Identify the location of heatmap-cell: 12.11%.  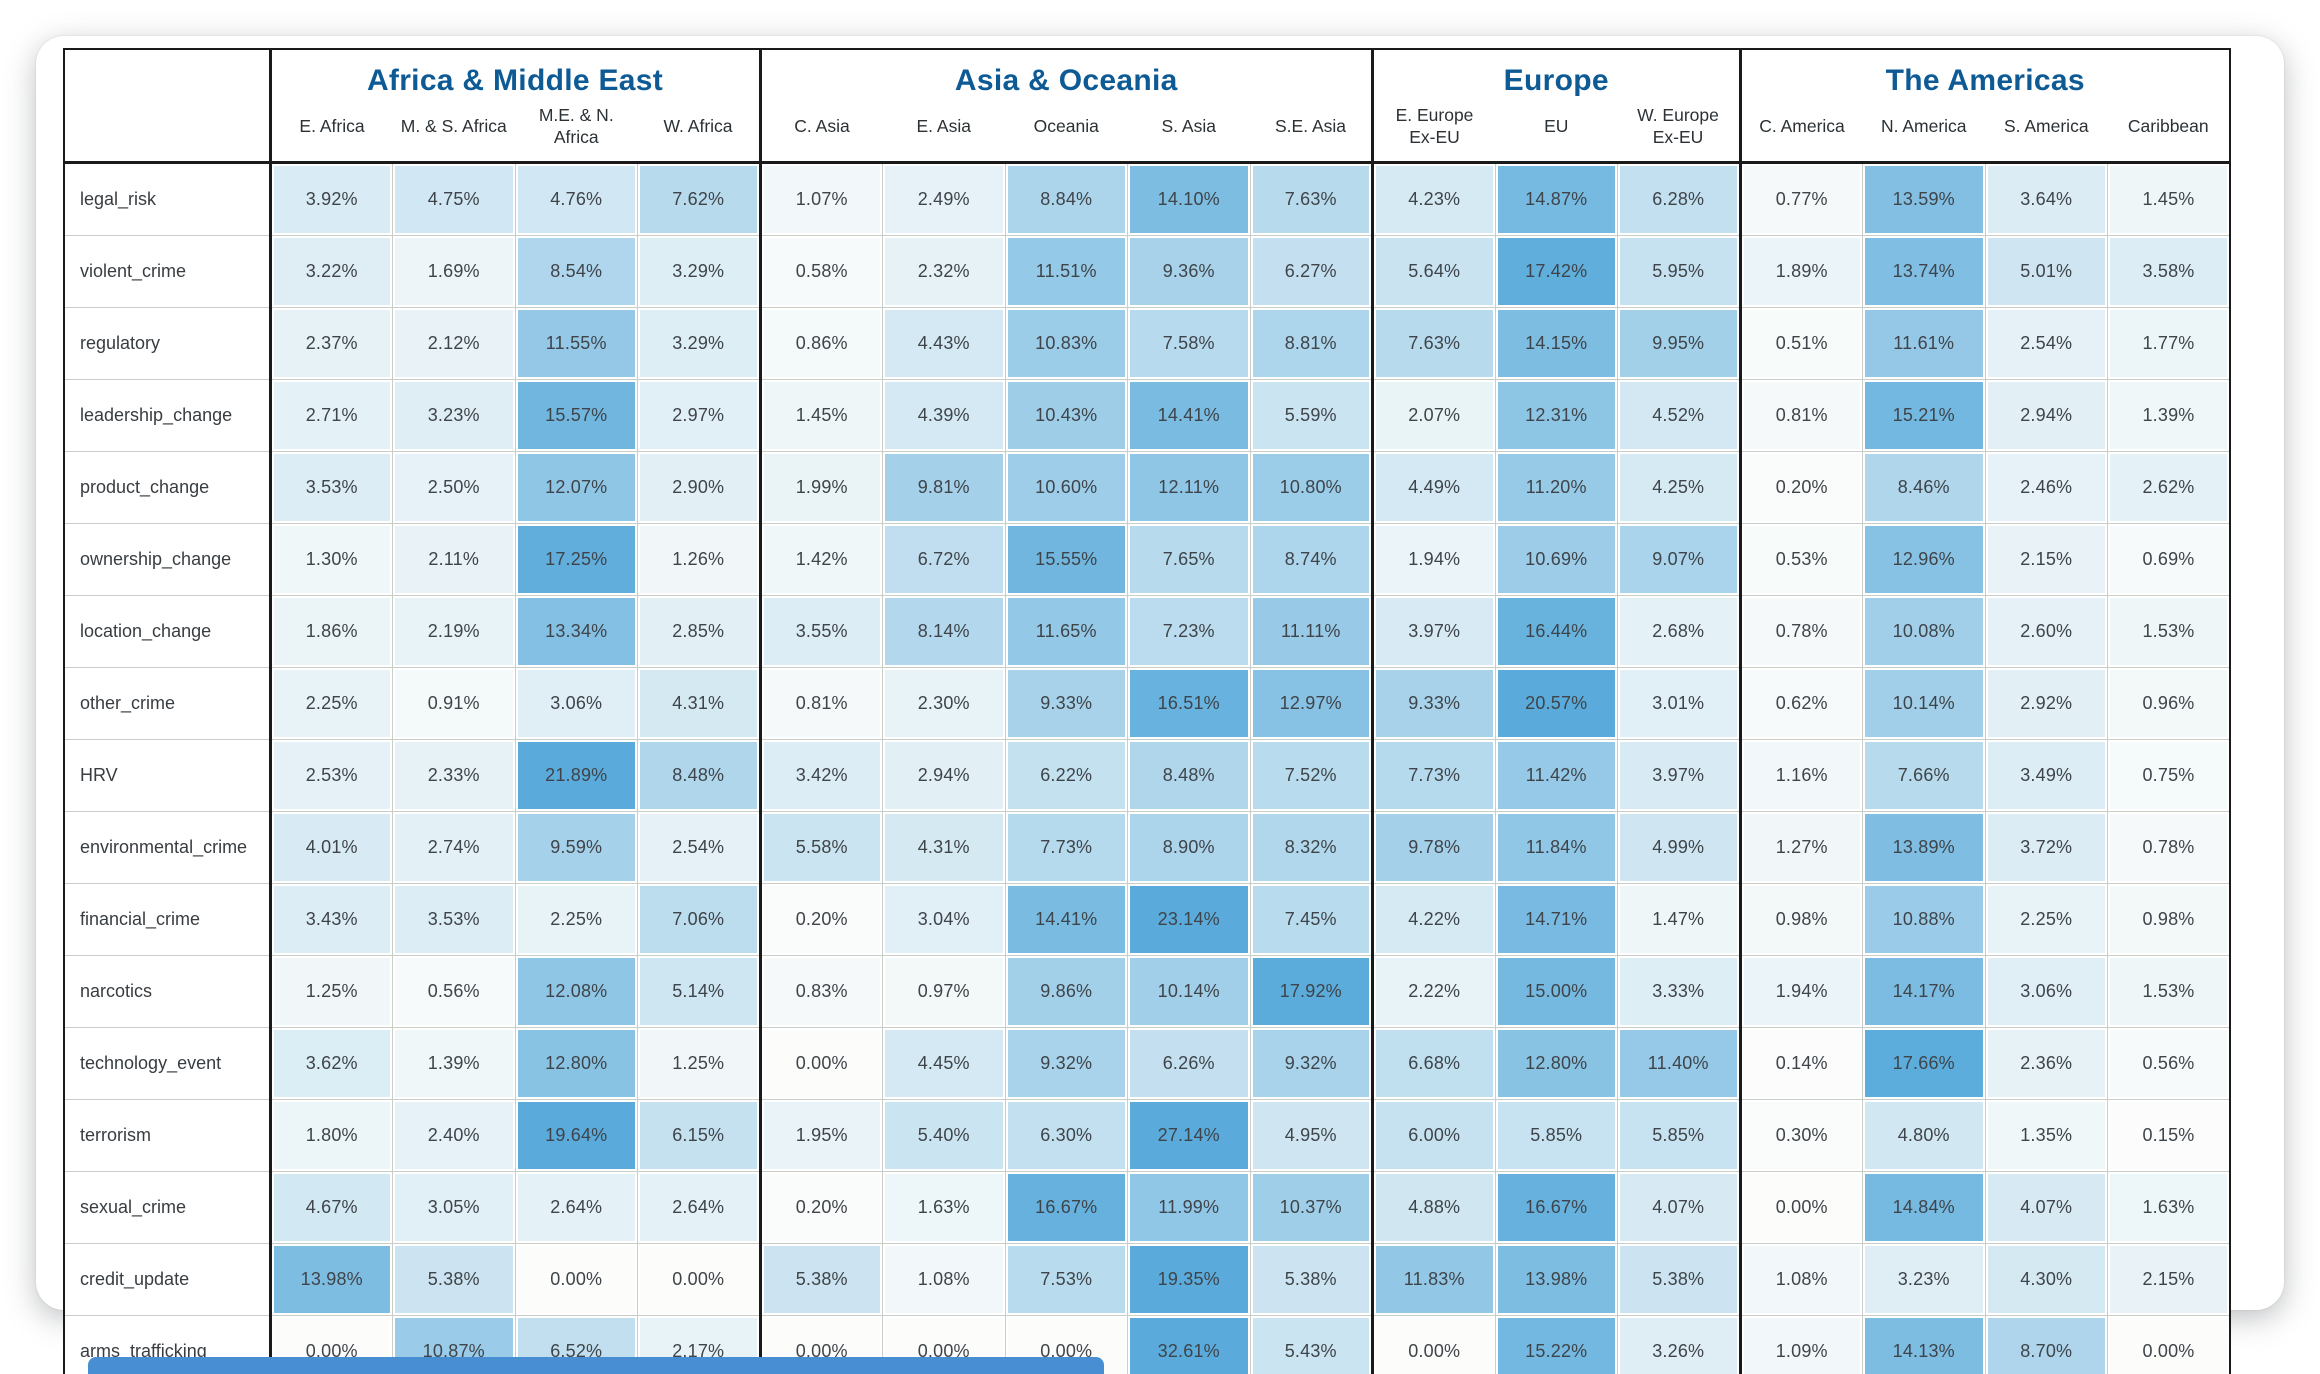
(1189, 487).